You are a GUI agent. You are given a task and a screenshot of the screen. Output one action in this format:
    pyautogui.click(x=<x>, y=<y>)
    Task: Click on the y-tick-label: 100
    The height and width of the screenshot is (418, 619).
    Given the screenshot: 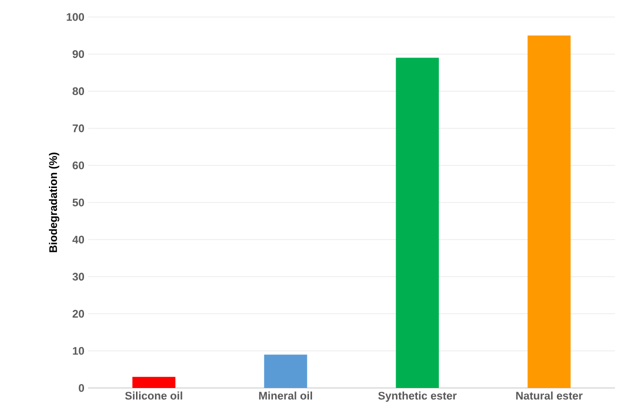 What is the action you would take?
    pyautogui.click(x=75, y=17)
    